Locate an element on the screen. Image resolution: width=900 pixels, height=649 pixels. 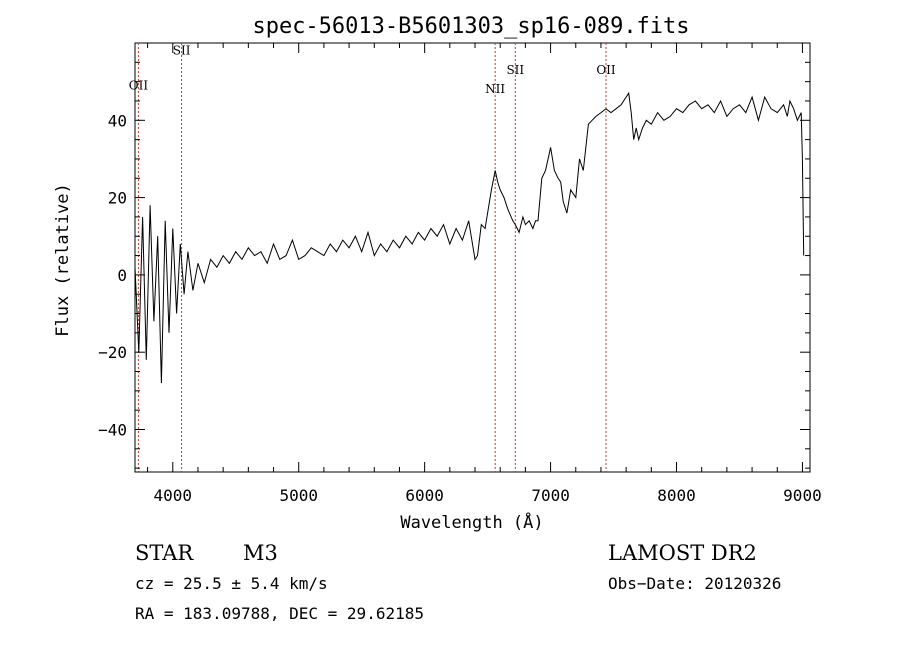
object-subclass: M3 is located at coordinates (260, 553).